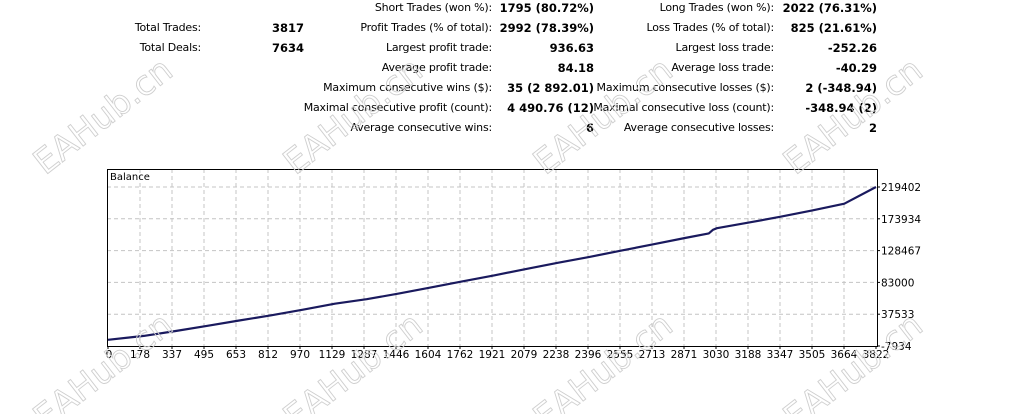  What do you see at coordinates (428, 355) in the screenshot?
I see `x-tick-label: 1604` at bounding box center [428, 355].